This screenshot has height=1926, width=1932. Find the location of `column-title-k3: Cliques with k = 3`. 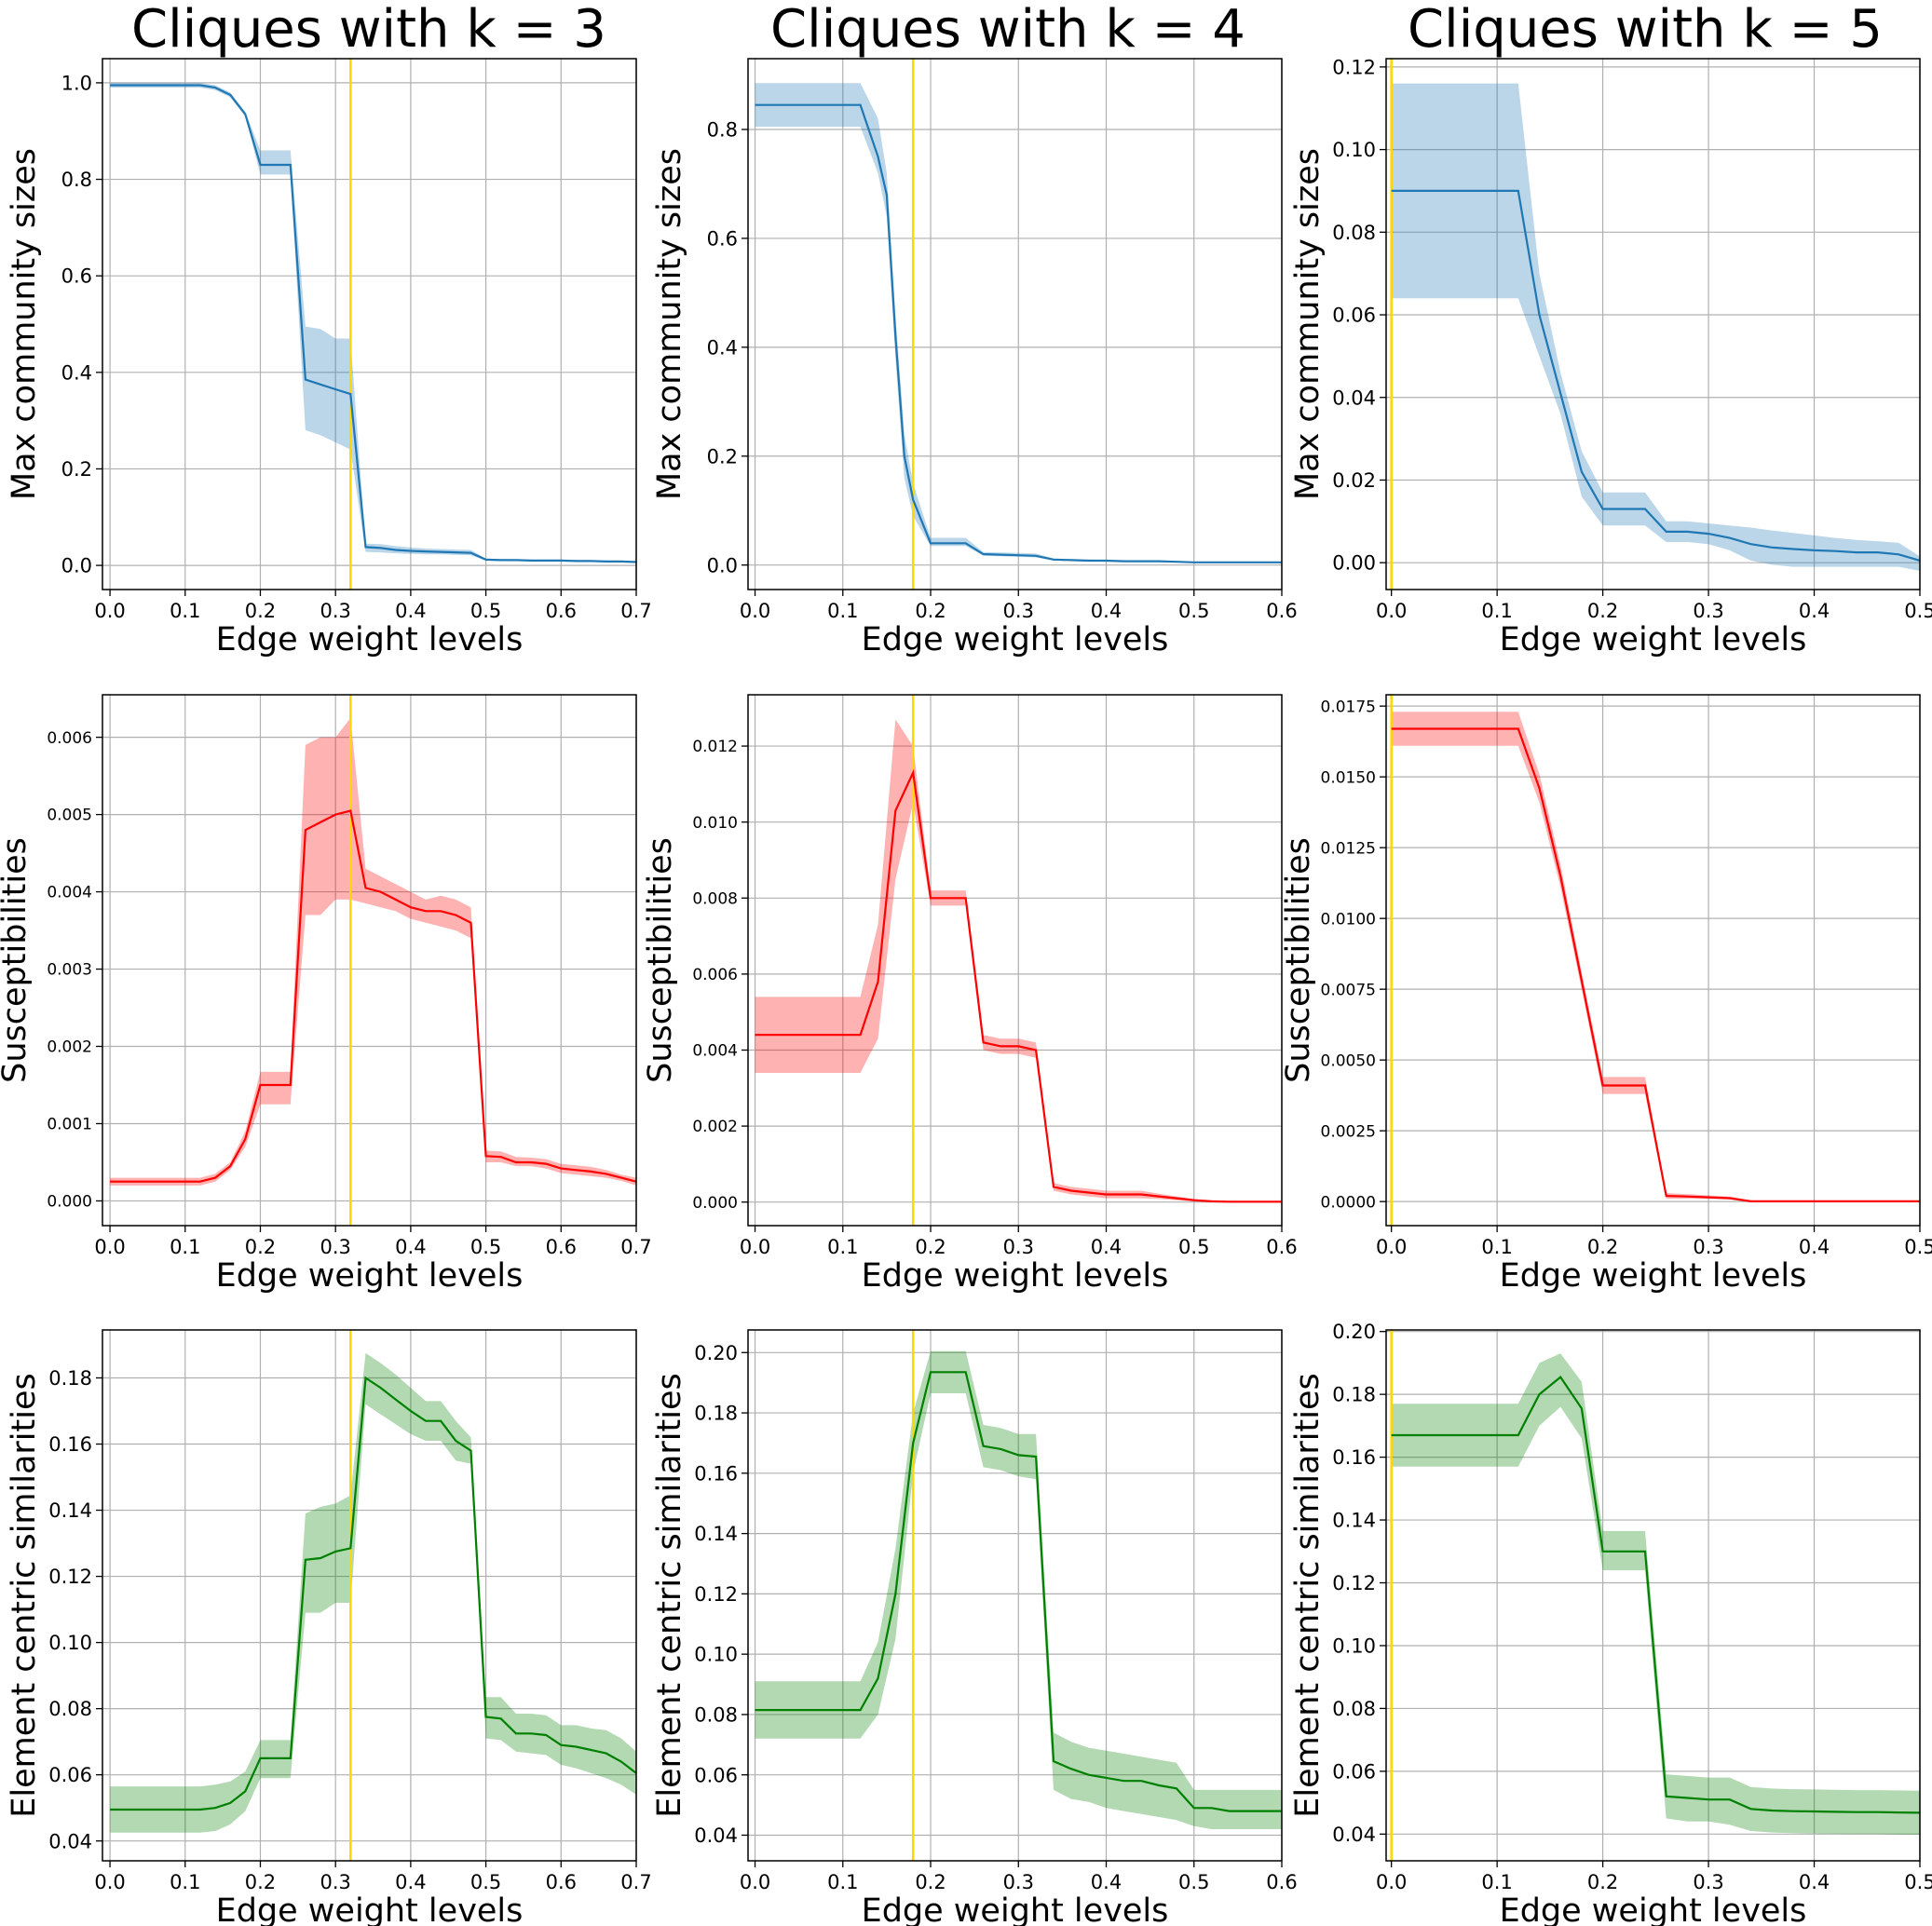

column-title-k3: Cliques with k = 3 is located at coordinates (368, 30).